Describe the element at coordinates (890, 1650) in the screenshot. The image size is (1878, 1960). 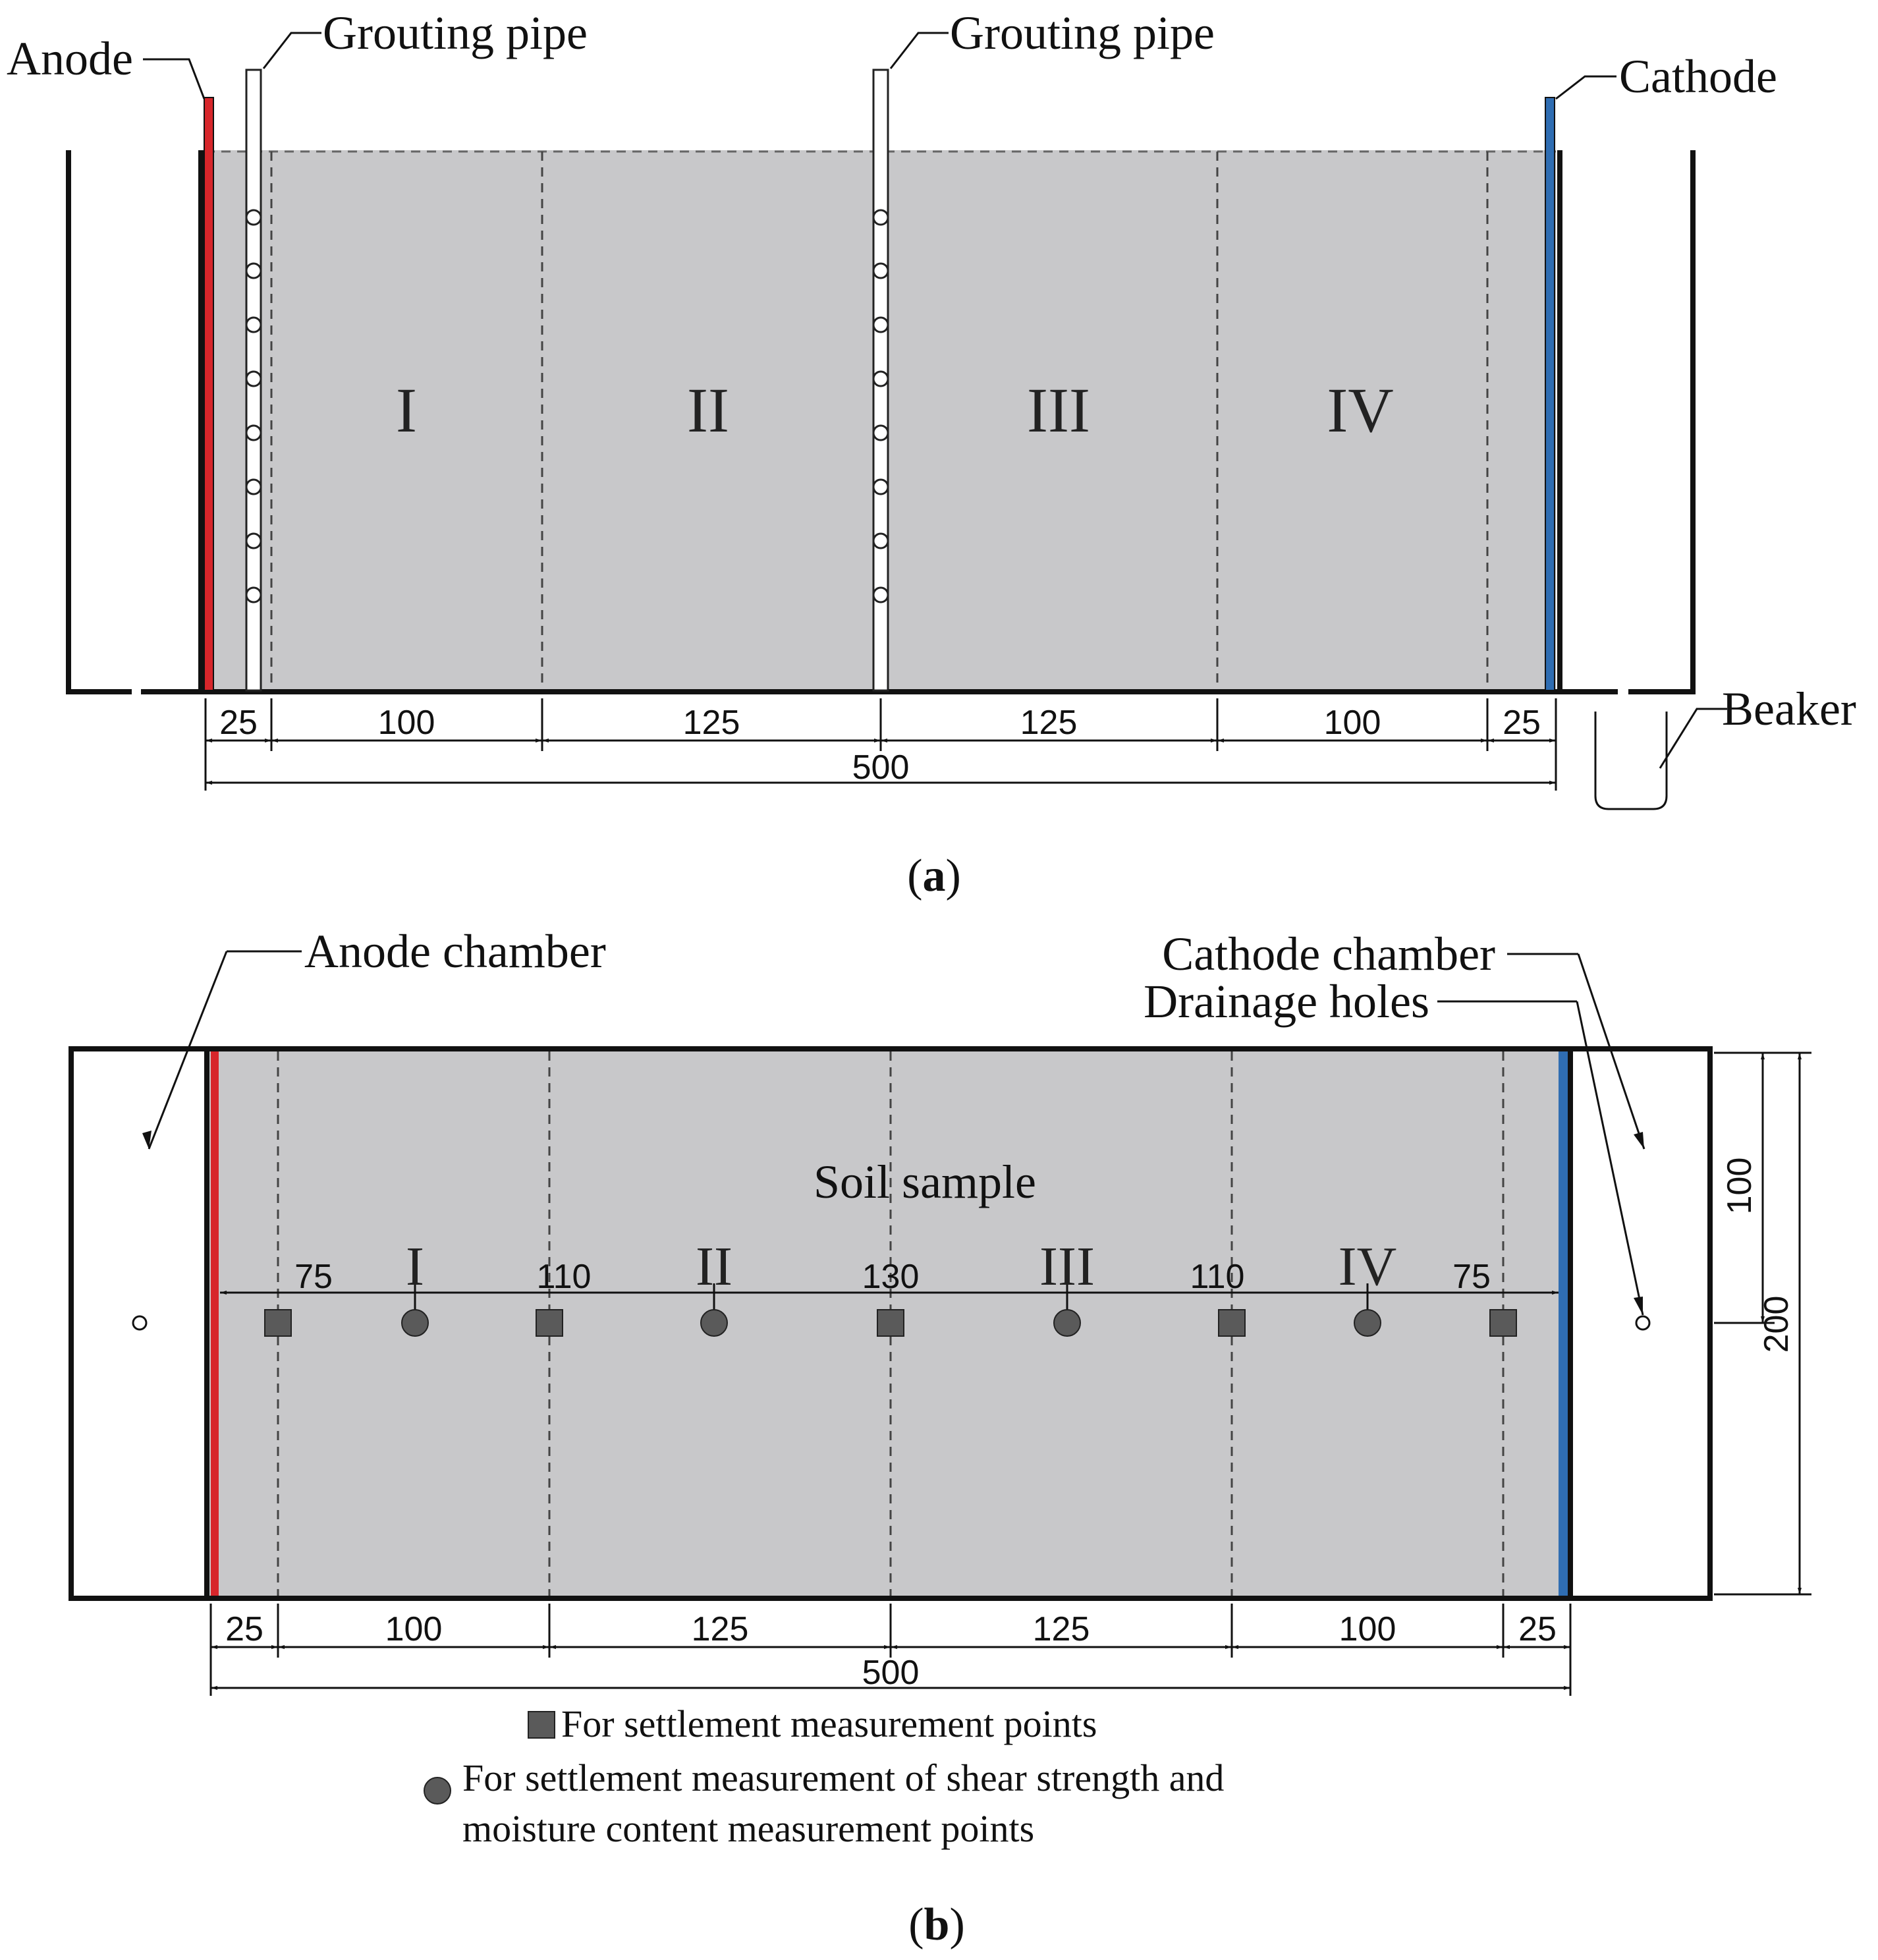
I see `dimension-lines-b` at that location.